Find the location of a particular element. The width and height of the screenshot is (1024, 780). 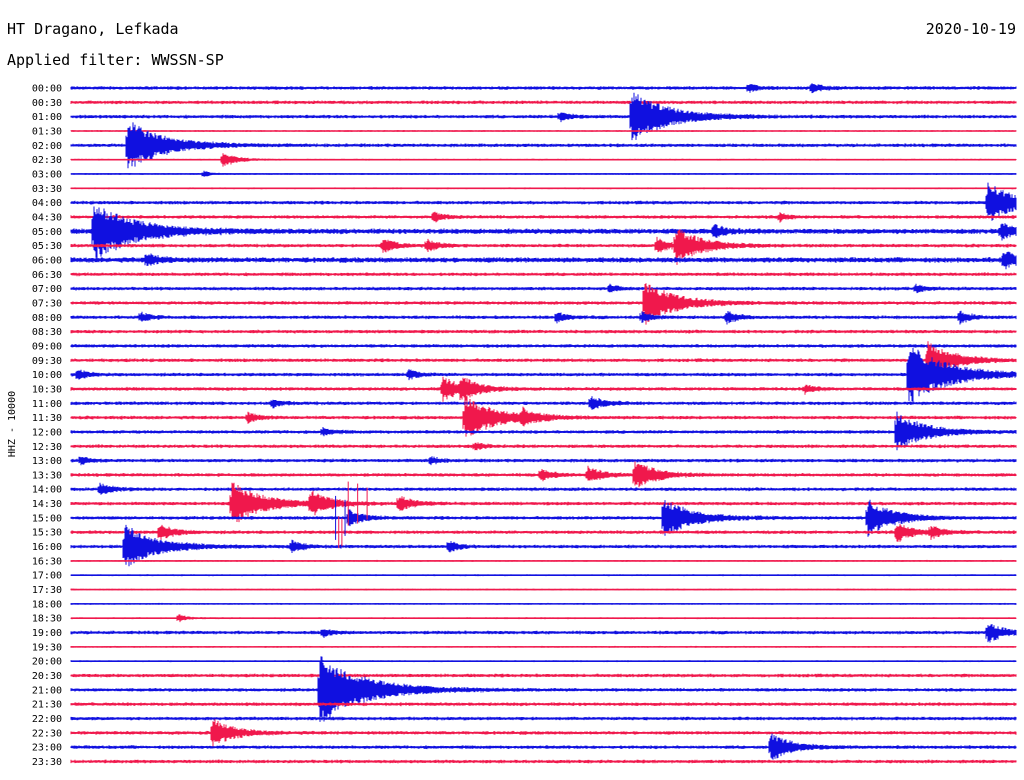

row-time-label: 15:30 is located at coordinates (47, 533).